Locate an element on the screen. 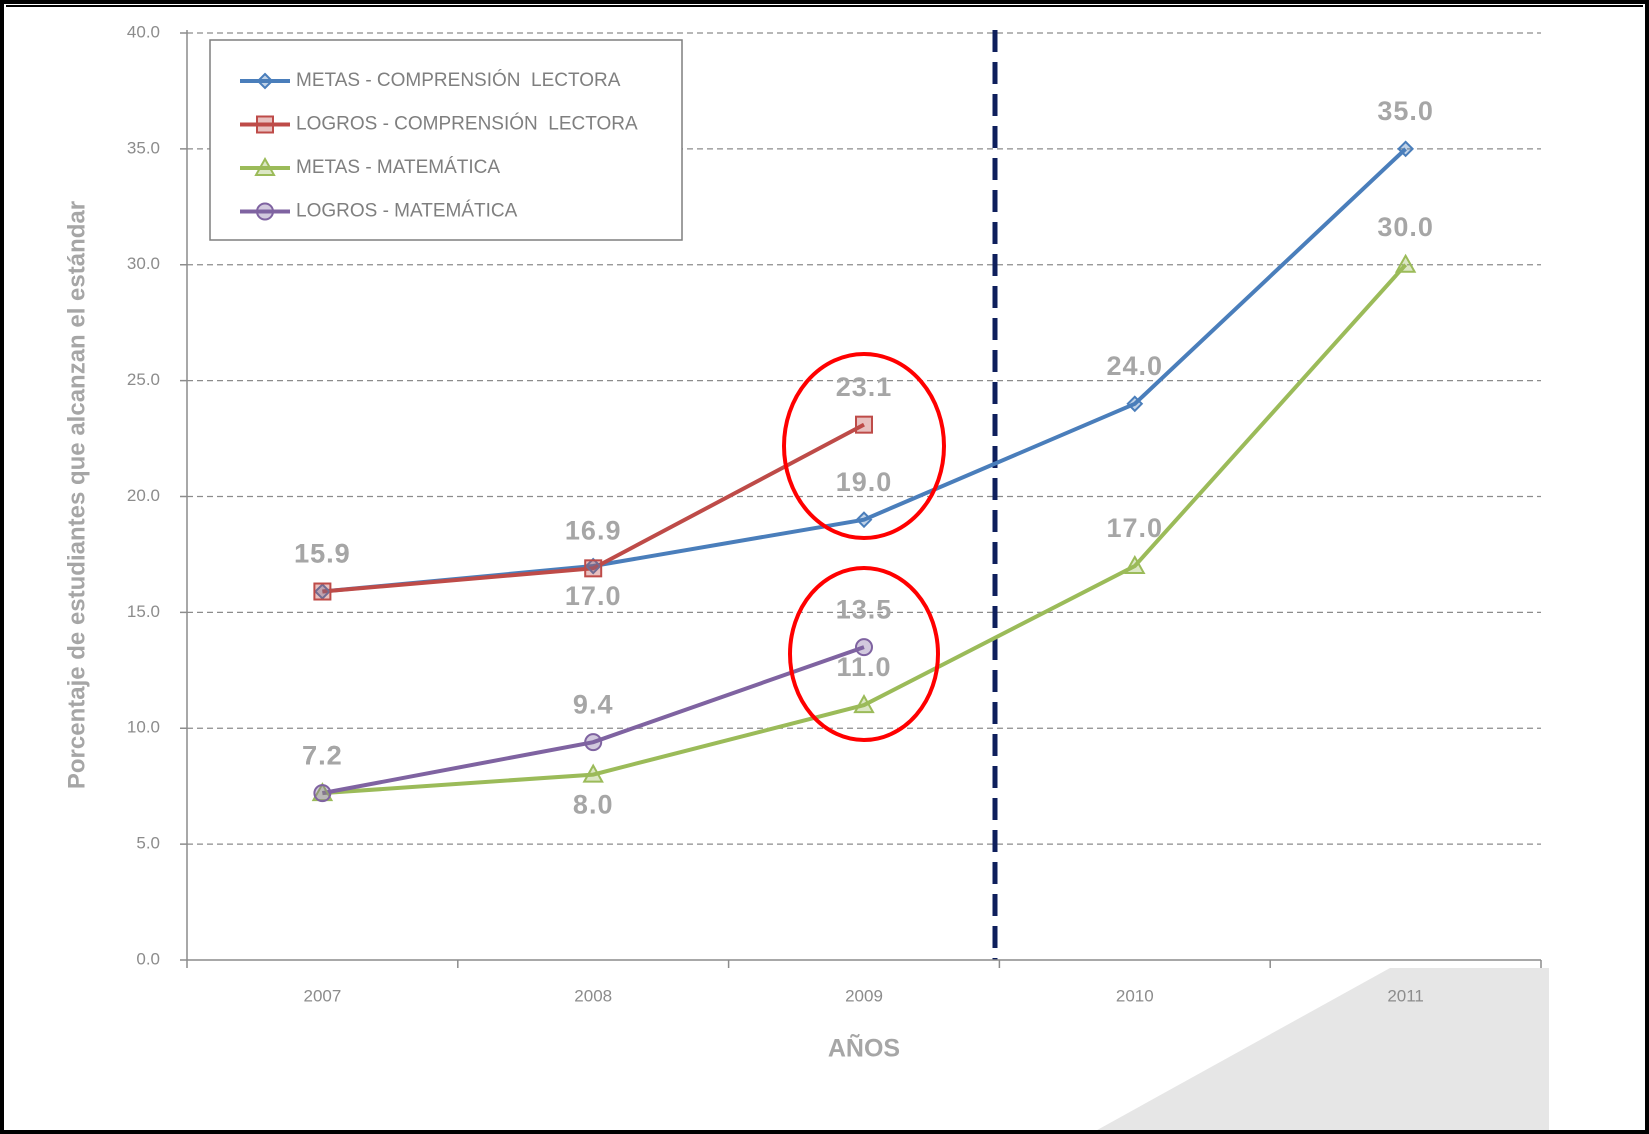 The height and width of the screenshot is (1134, 1649). x-tick-label: 2009 is located at coordinates (864, 995).